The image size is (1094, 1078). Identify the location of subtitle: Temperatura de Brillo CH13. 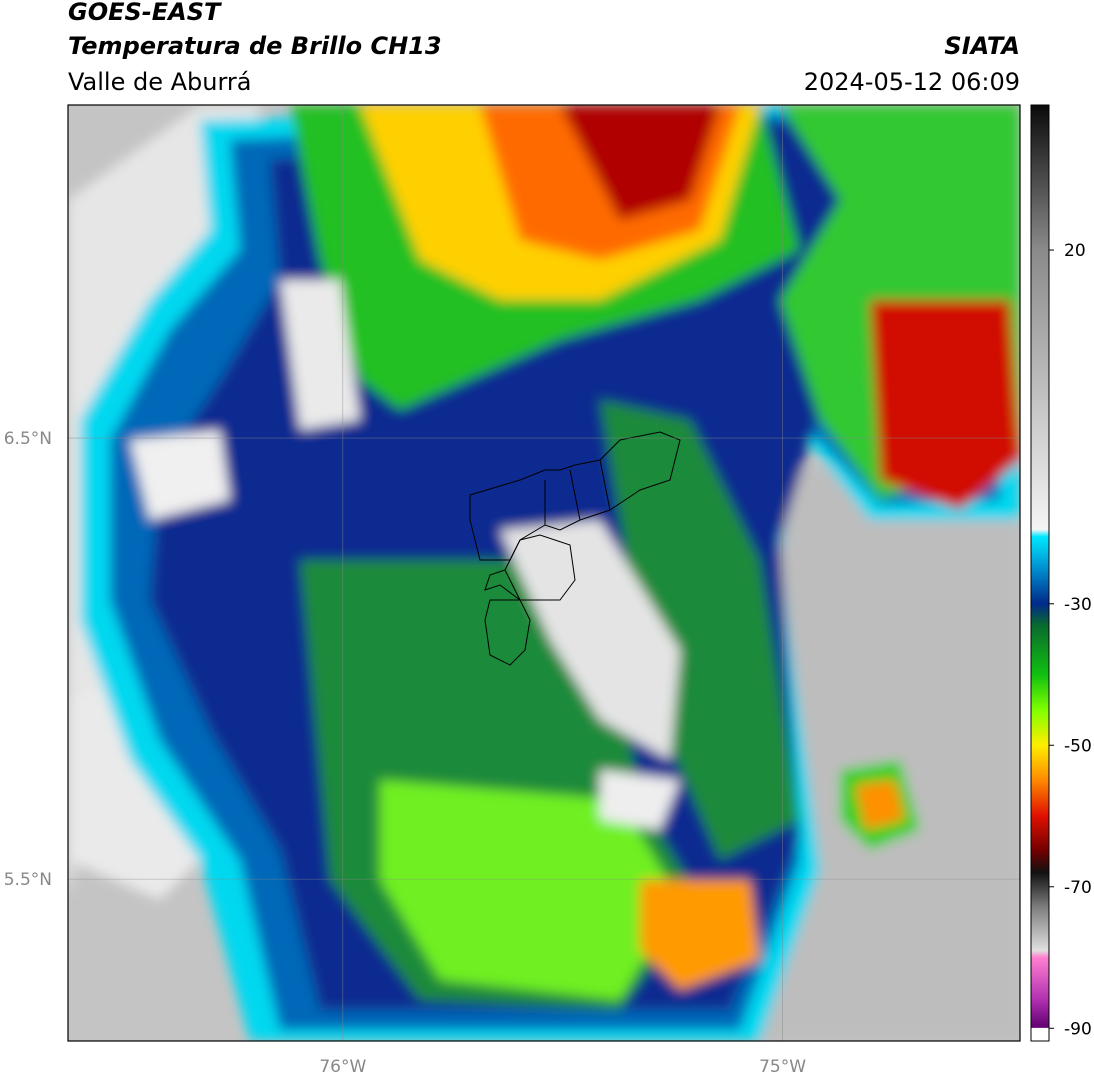
(255, 46).